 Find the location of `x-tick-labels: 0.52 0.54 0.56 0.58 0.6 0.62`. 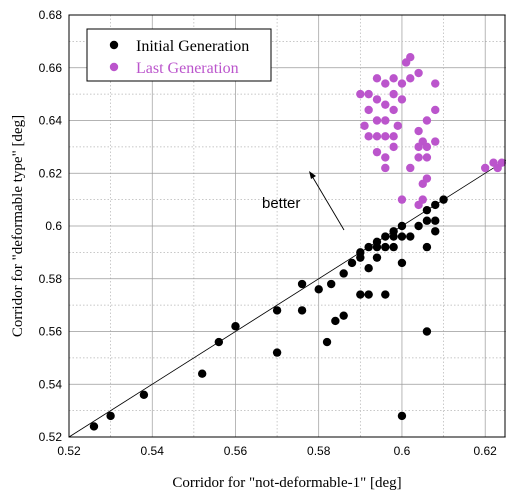

x-tick-labels: 0.52 0.54 0.56 0.58 0.6 0.62 is located at coordinates (277, 451).